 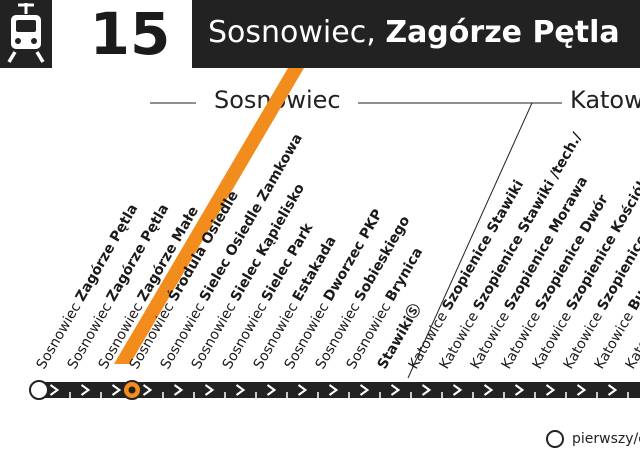 I want to click on route-bar, so click(x=339, y=390).